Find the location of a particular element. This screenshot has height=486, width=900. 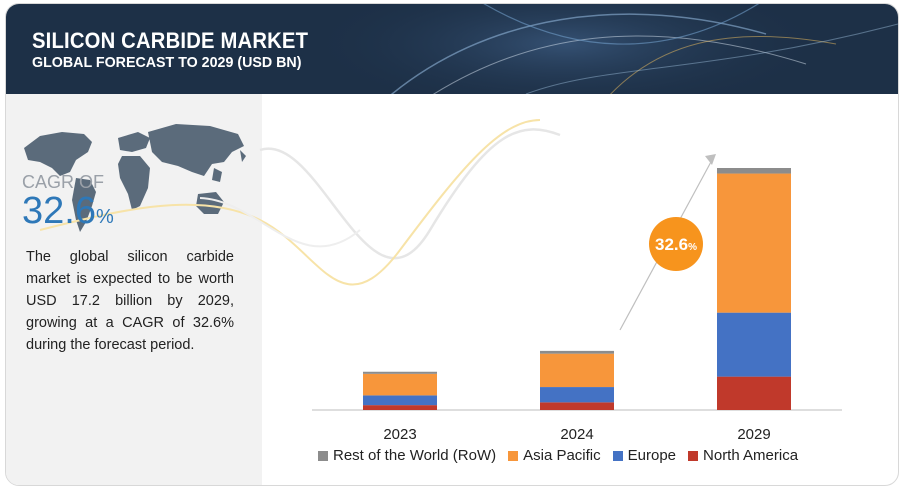

bar-2023-asia-pacific is located at coordinates (400, 384).